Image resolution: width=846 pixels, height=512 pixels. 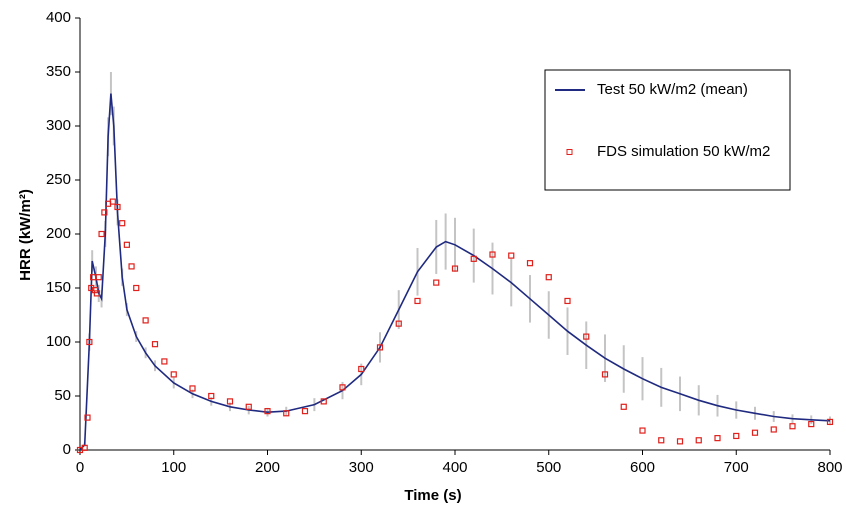 What do you see at coordinates (432, 495) in the screenshot?
I see `x-axis-title: Time (s)` at bounding box center [432, 495].